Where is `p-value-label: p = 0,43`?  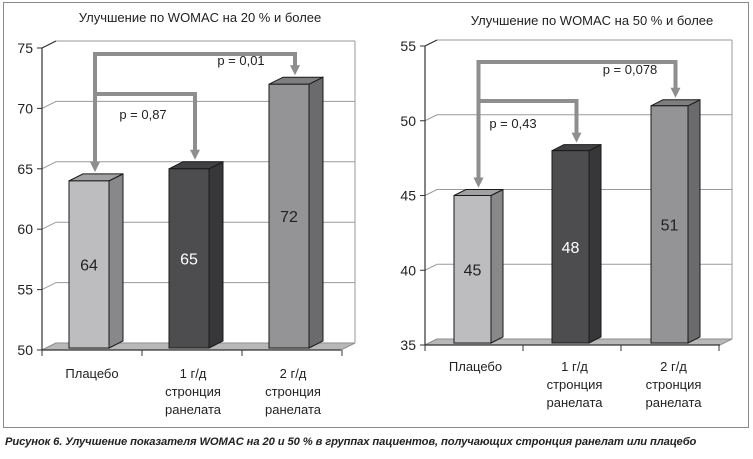
p-value-label: p = 0,43 is located at coordinates (512, 123).